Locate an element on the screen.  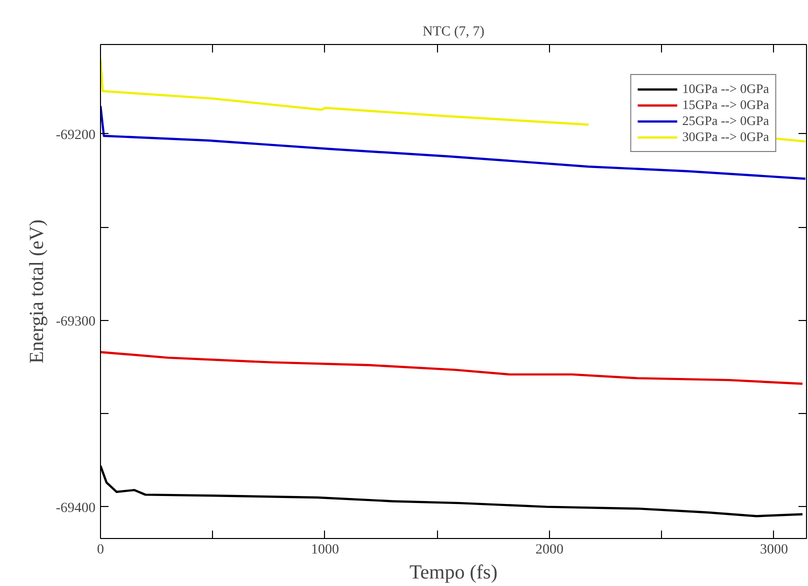
legend-label: 10GPa --> 0GPa is located at coordinates (725, 89).